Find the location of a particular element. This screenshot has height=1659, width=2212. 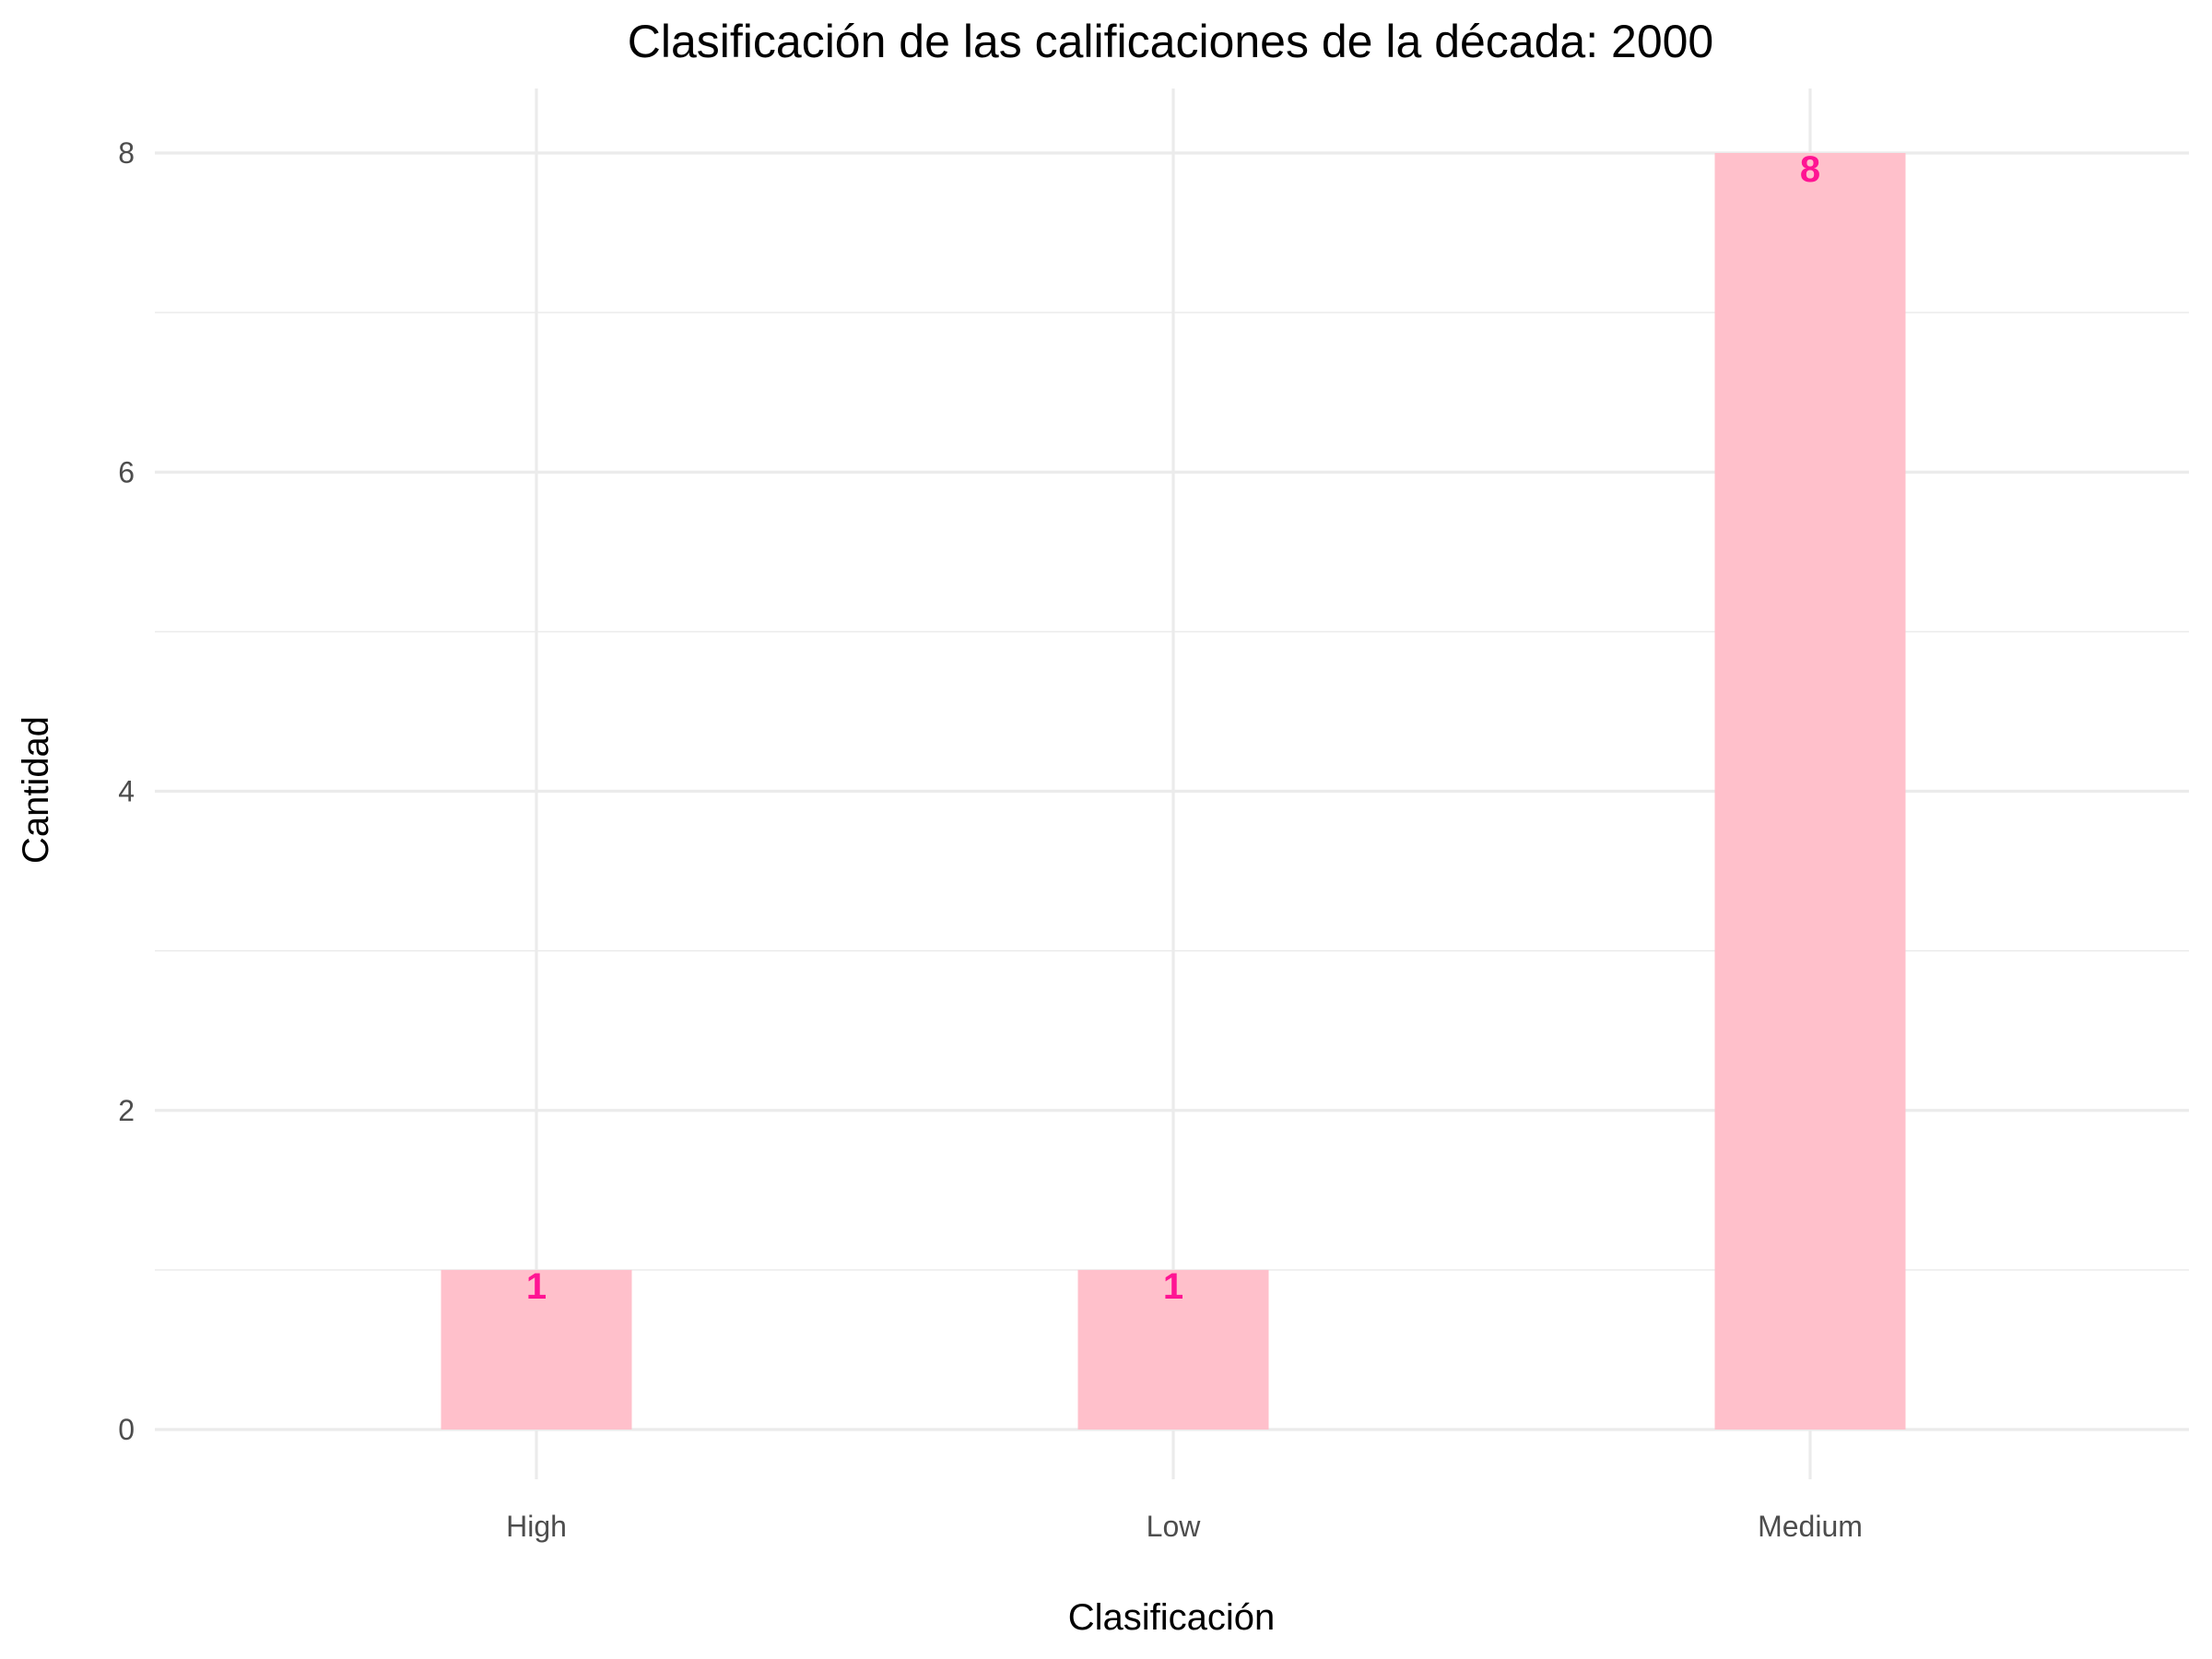

x-axis-ticks: High Low Medium is located at coordinates (1184, 1526).